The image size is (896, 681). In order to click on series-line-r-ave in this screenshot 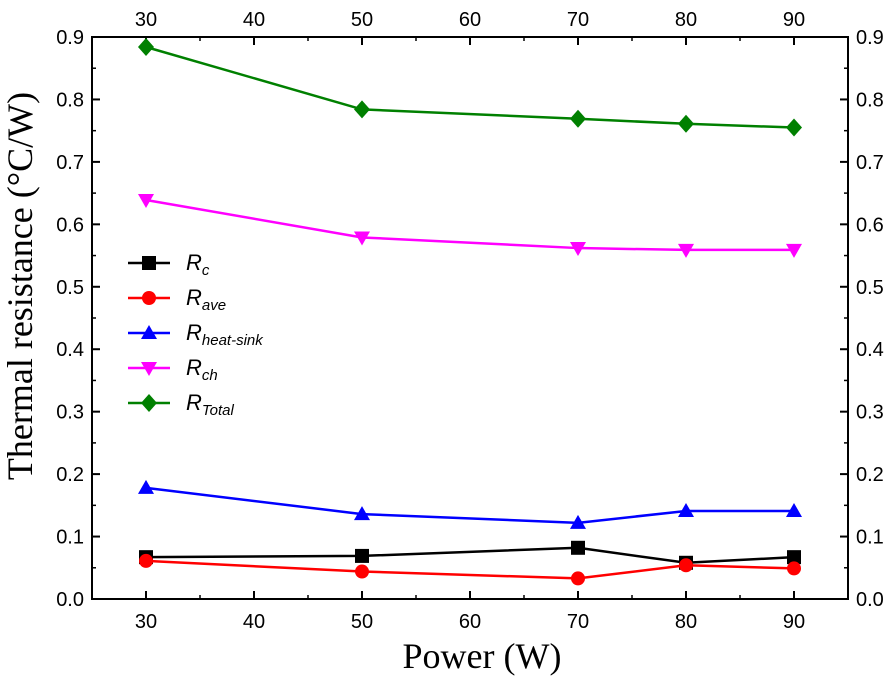, I will do `click(470, 569)`.